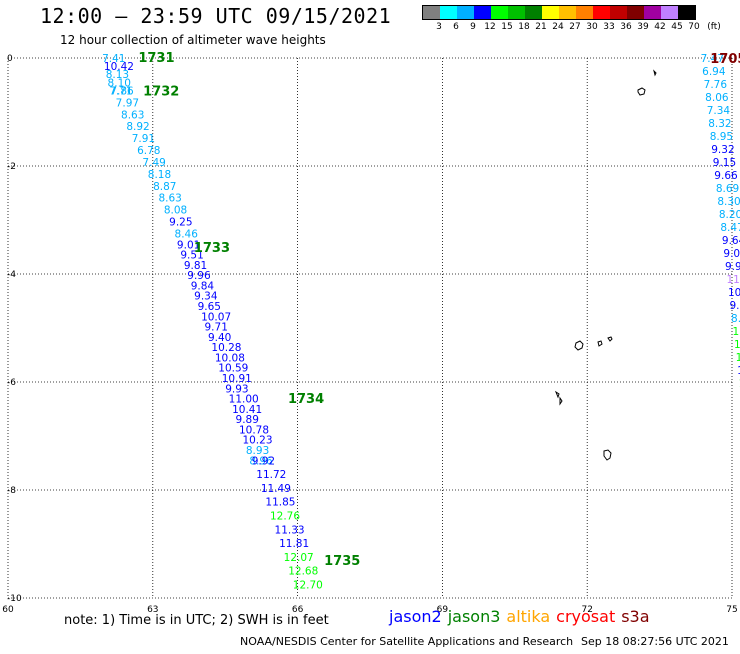  I want to click on wave-height-obs: 12.6, so click(736, 332).